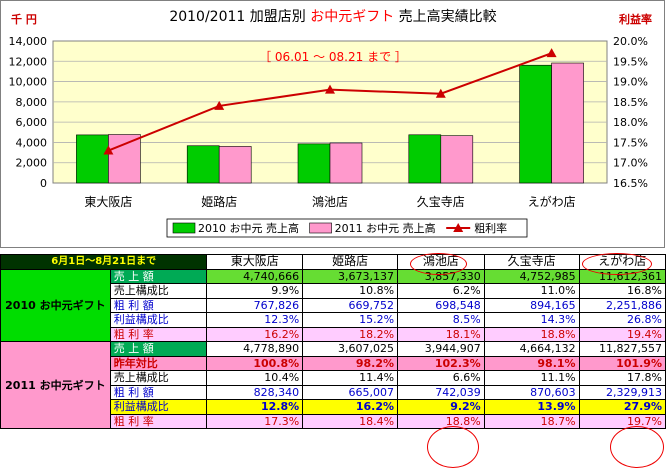 The width and height of the screenshot is (666, 468). What do you see at coordinates (350, 262) in the screenshot?
I see `store-header: 姫路店` at bounding box center [350, 262].